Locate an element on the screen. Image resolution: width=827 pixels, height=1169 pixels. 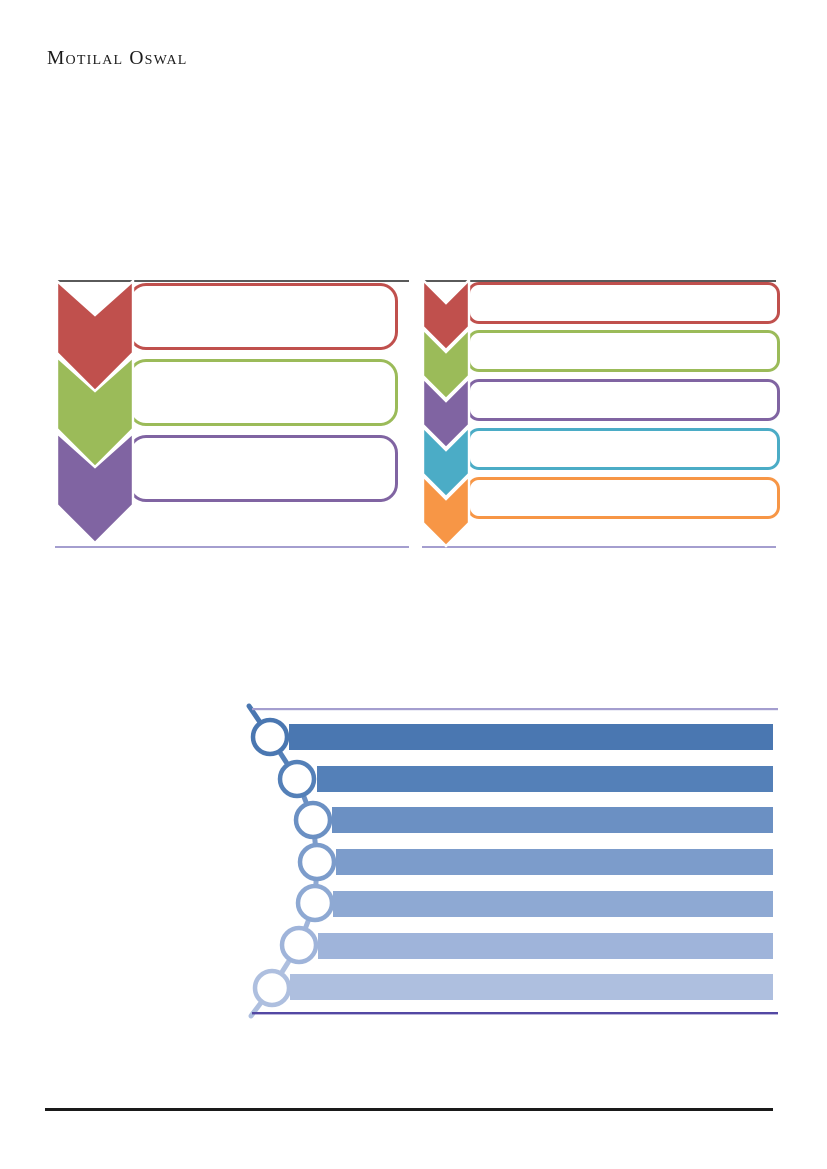
process-diagram-3-step is located at coordinates (233, 413).